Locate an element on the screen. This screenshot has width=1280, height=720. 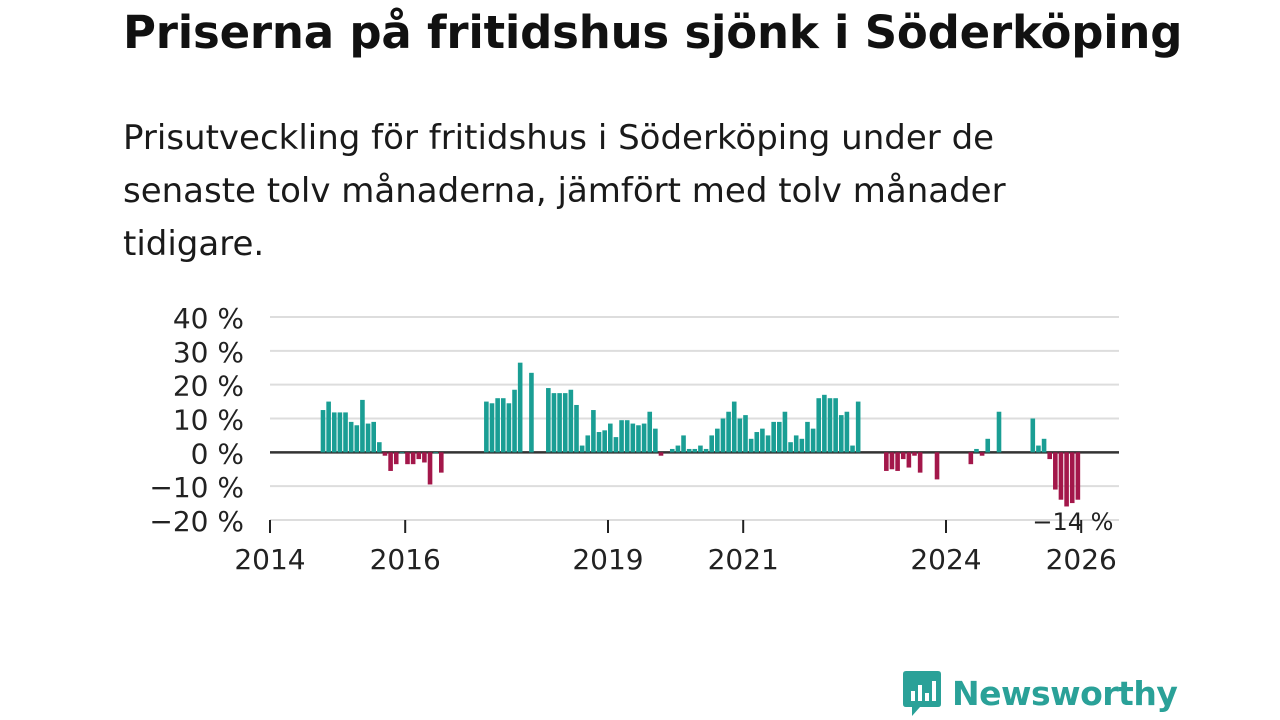
y-tick-label: 0 % is located at coordinates (217, 453).